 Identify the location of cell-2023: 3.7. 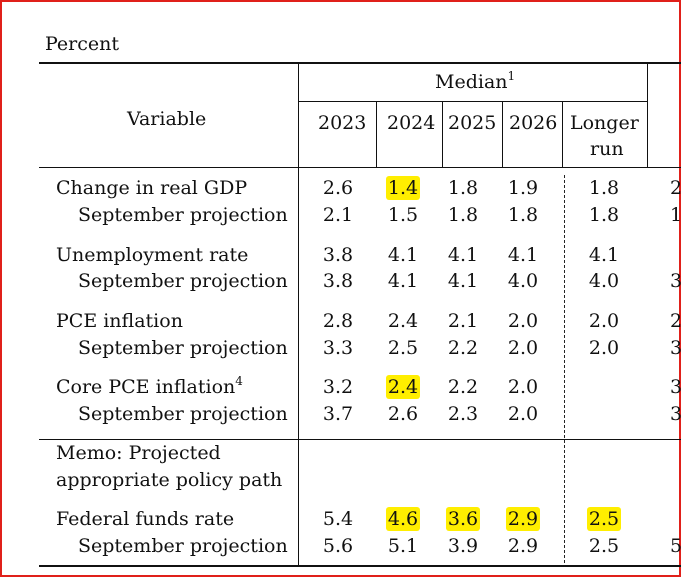
(338, 414).